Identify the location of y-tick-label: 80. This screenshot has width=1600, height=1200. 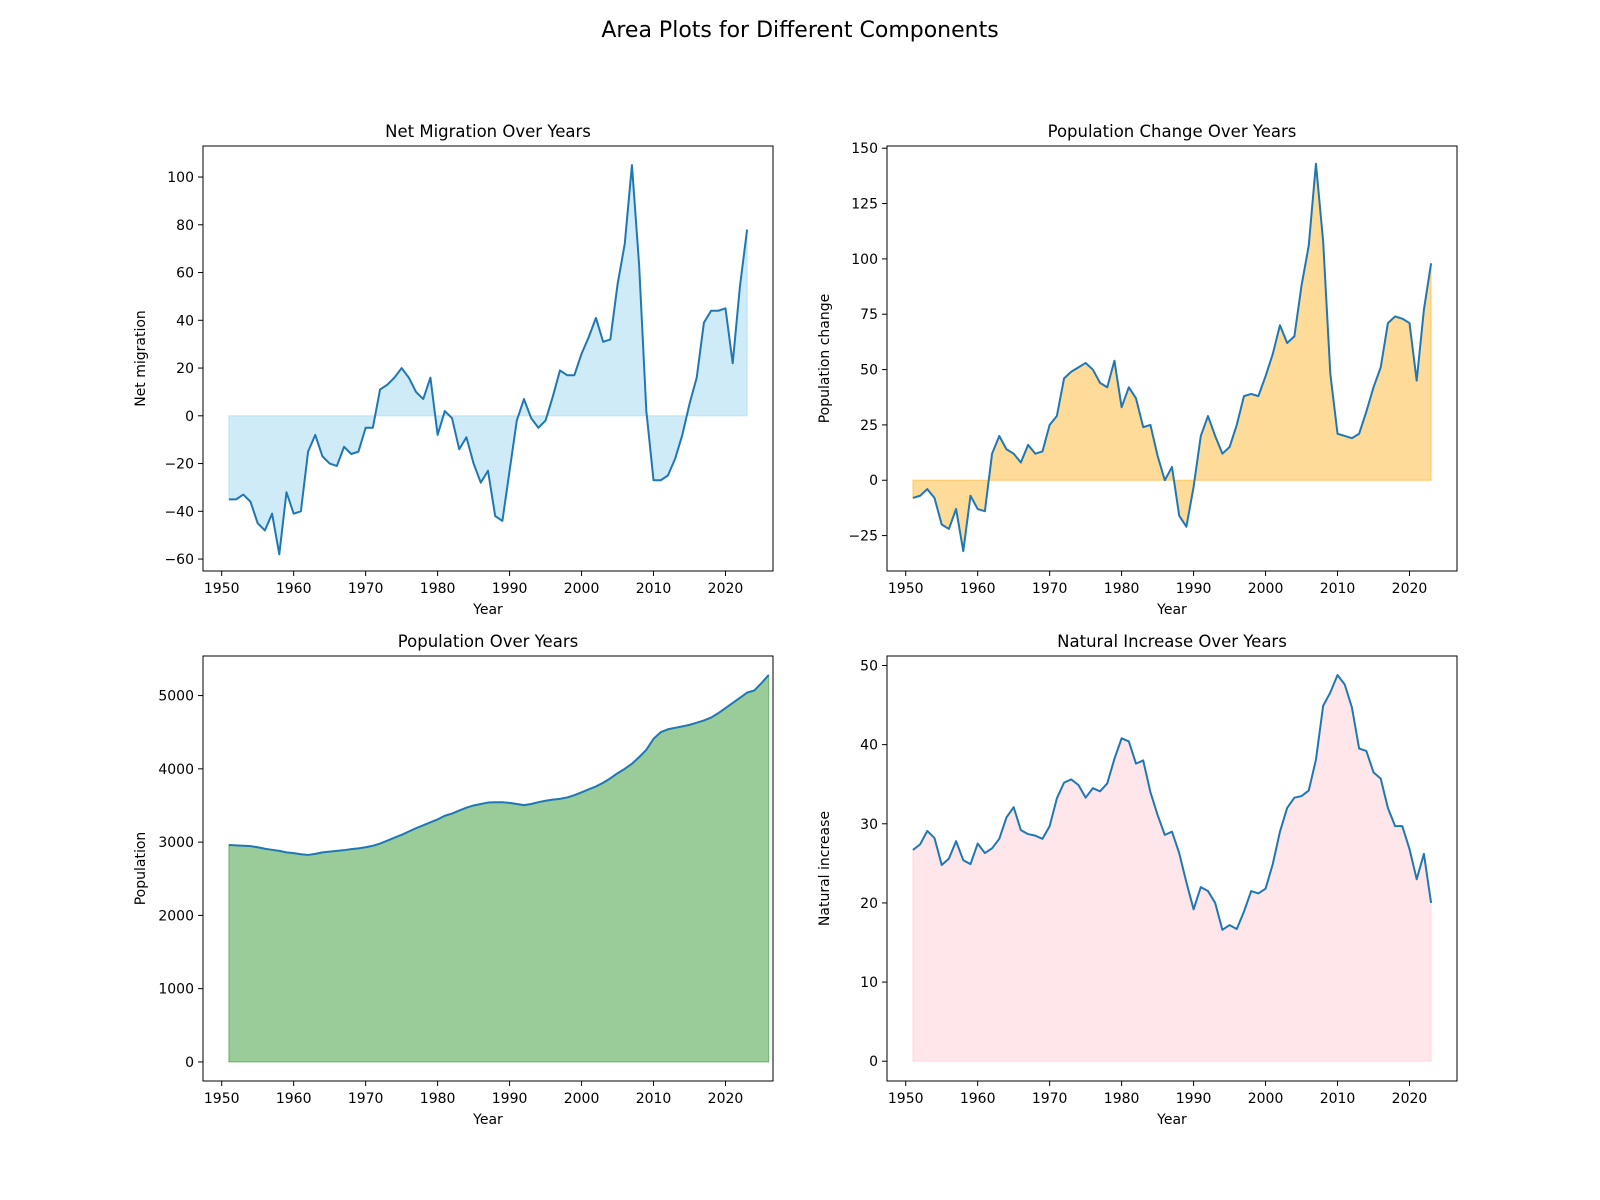
(185, 226).